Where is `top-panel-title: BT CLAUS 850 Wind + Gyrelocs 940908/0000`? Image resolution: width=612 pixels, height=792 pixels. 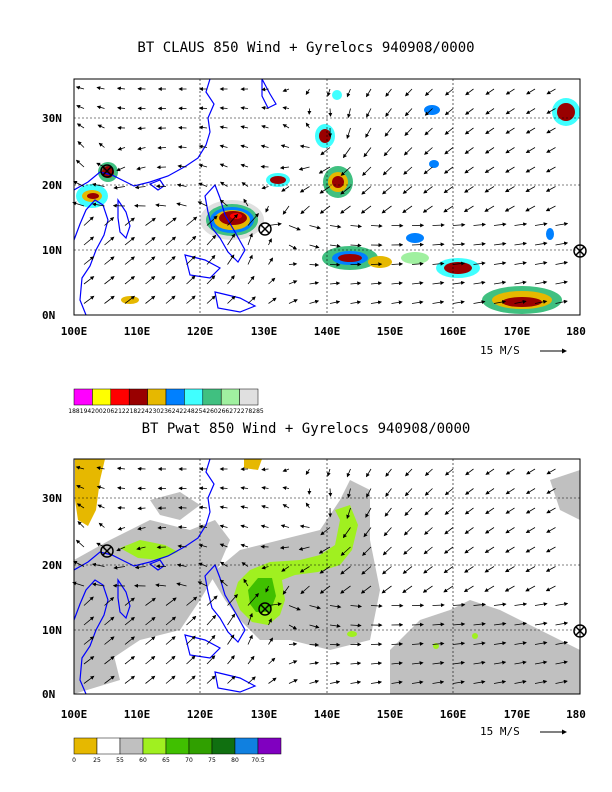
top-panel-title: BT CLAUS 850 Wind + Gyrelocs 940908/0000 is located at coordinates (306, 48).